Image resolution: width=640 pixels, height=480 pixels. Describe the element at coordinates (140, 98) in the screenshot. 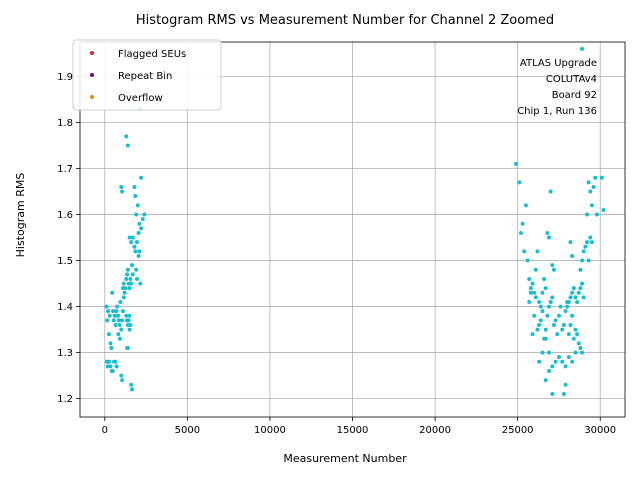

I see `legend-label-overflow: Overflow` at that location.